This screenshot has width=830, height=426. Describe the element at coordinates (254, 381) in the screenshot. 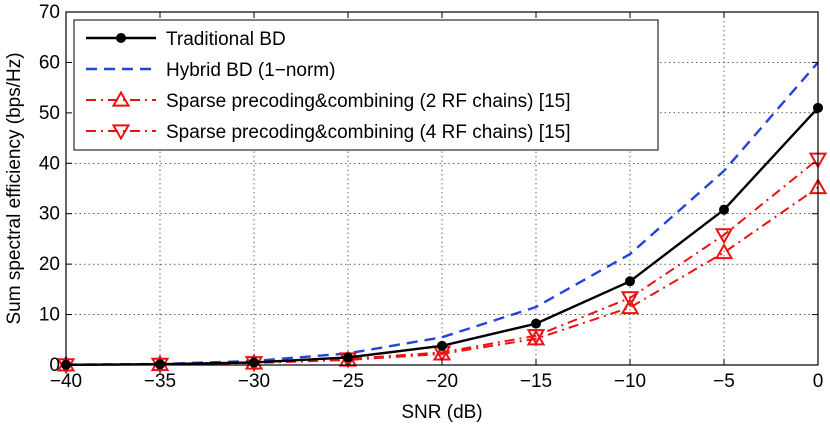

I see `x-tick-label: −30` at that location.